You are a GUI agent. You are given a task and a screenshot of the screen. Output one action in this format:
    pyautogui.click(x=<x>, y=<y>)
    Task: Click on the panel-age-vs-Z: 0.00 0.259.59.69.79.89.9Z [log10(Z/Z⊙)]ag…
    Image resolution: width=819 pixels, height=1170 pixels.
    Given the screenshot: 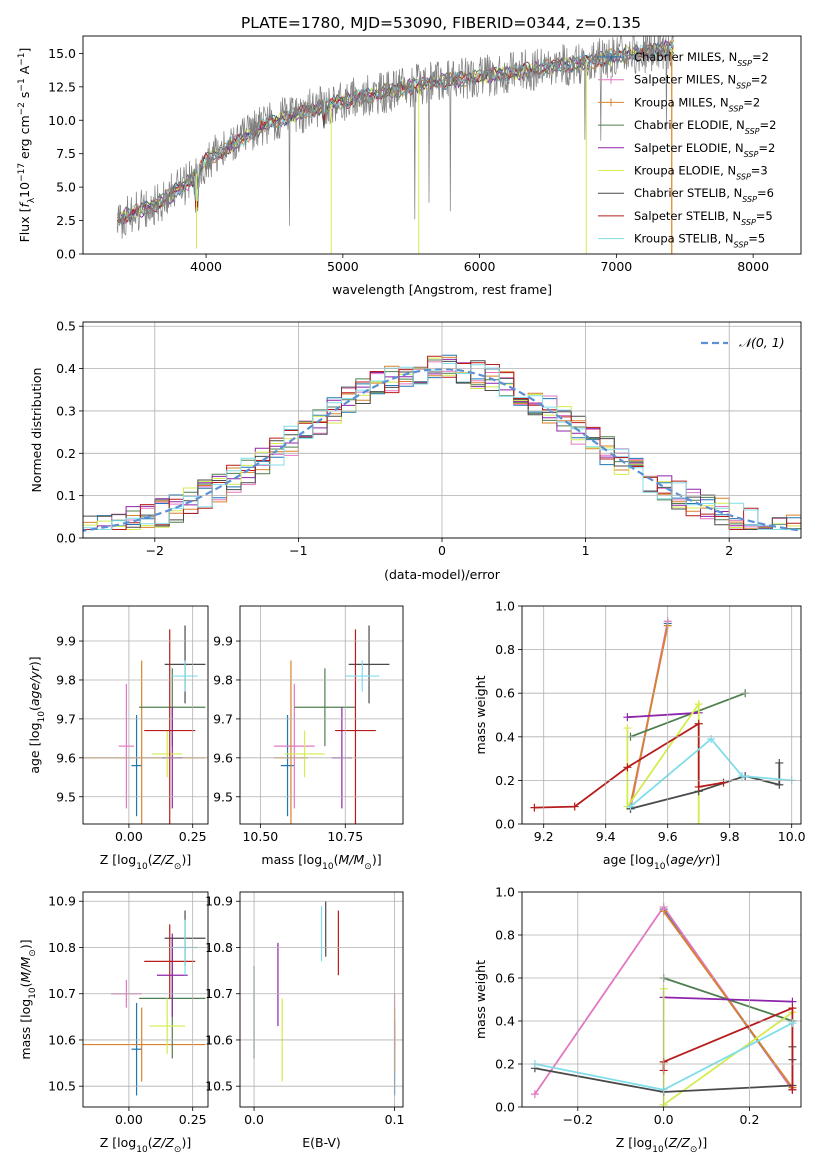 What is the action you would take?
    pyautogui.click(x=118, y=738)
    